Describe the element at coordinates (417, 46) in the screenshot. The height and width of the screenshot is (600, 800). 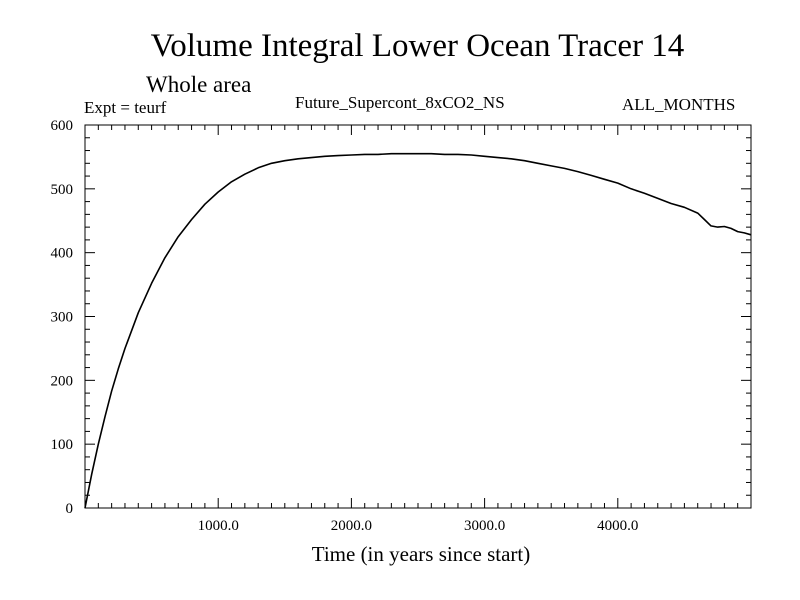
I see `chart-title: Volume Integral Lower Ocean Tracer 14` at that location.